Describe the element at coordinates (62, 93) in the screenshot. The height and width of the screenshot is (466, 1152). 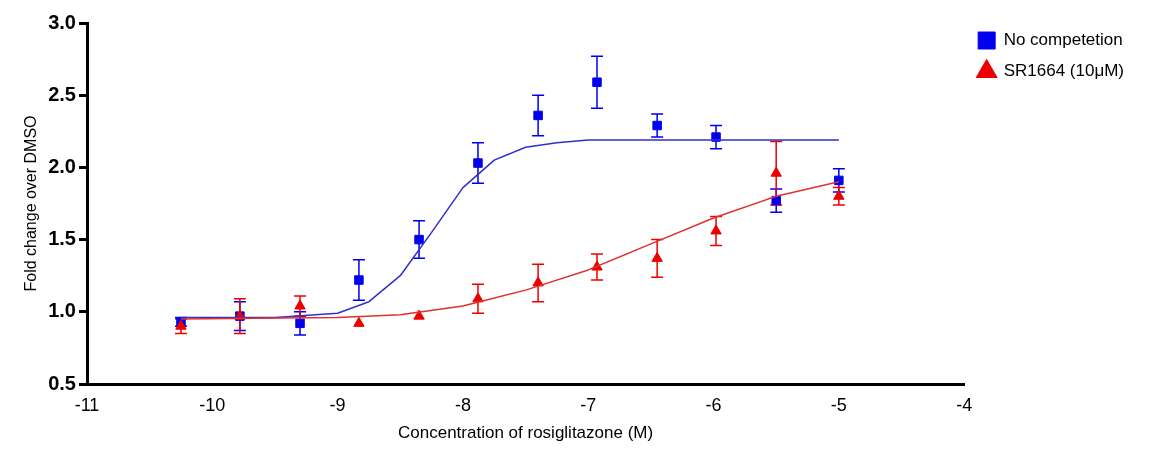
I see `y-tick-label: 2.5` at that location.